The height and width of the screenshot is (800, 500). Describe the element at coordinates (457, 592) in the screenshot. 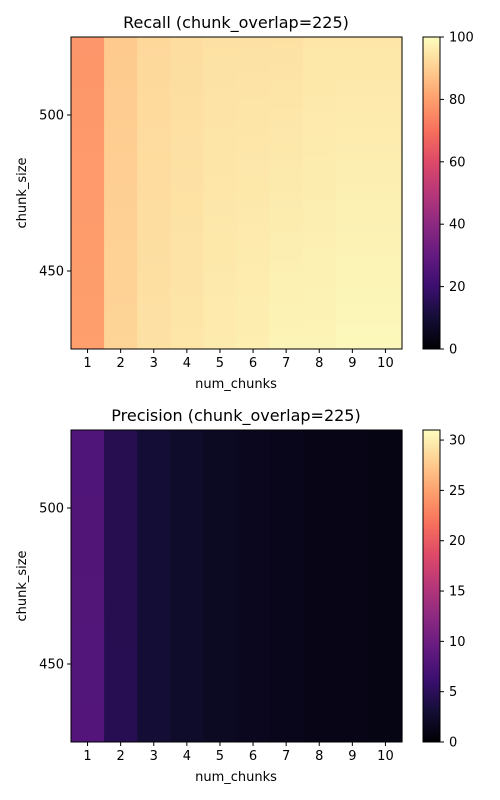

I see `colorbar-tick-label: 15` at that location.